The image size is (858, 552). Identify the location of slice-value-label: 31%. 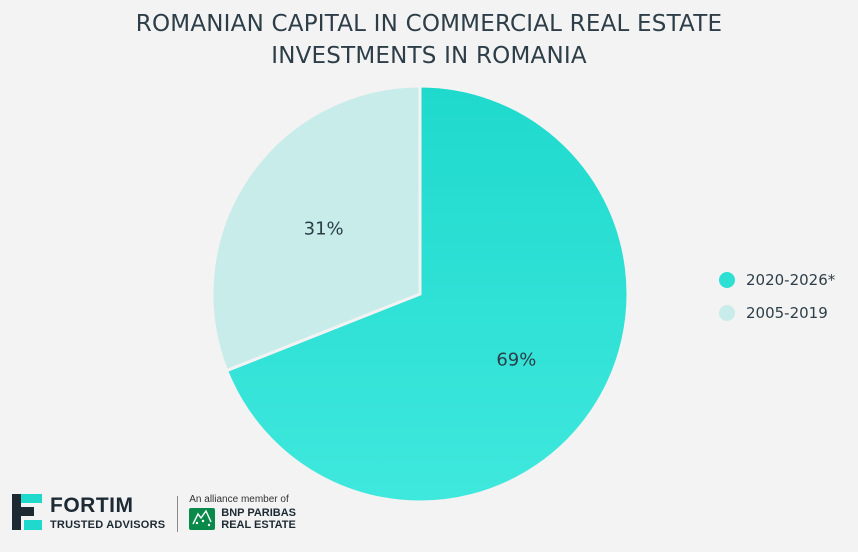
(324, 229).